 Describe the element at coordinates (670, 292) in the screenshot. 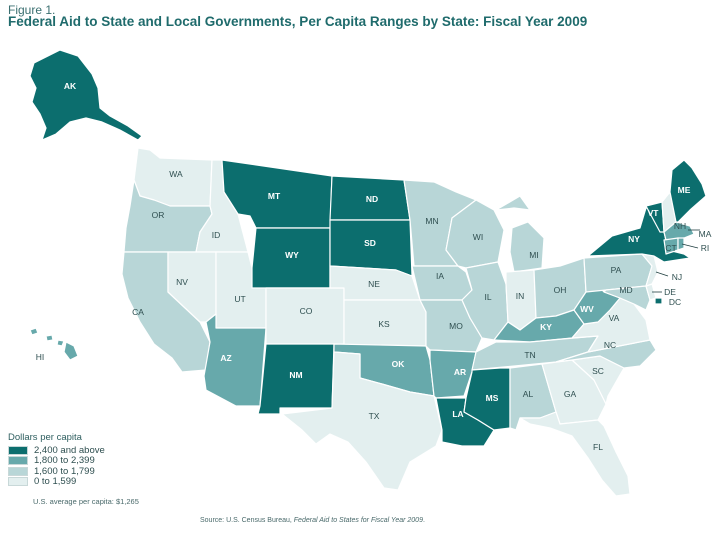

I see `label-DE: DE` at that location.